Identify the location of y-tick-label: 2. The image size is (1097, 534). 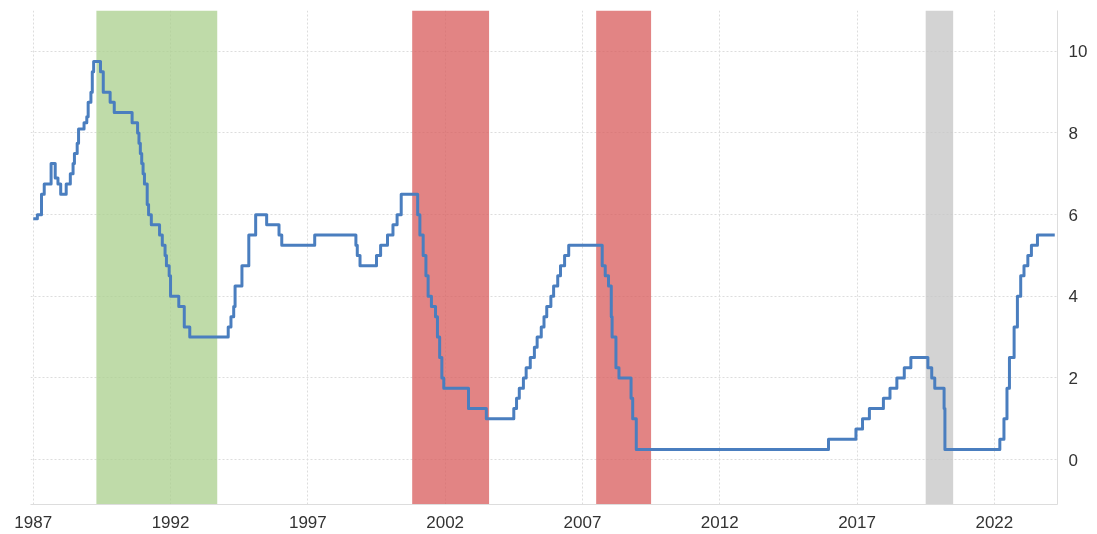
(1073, 378).